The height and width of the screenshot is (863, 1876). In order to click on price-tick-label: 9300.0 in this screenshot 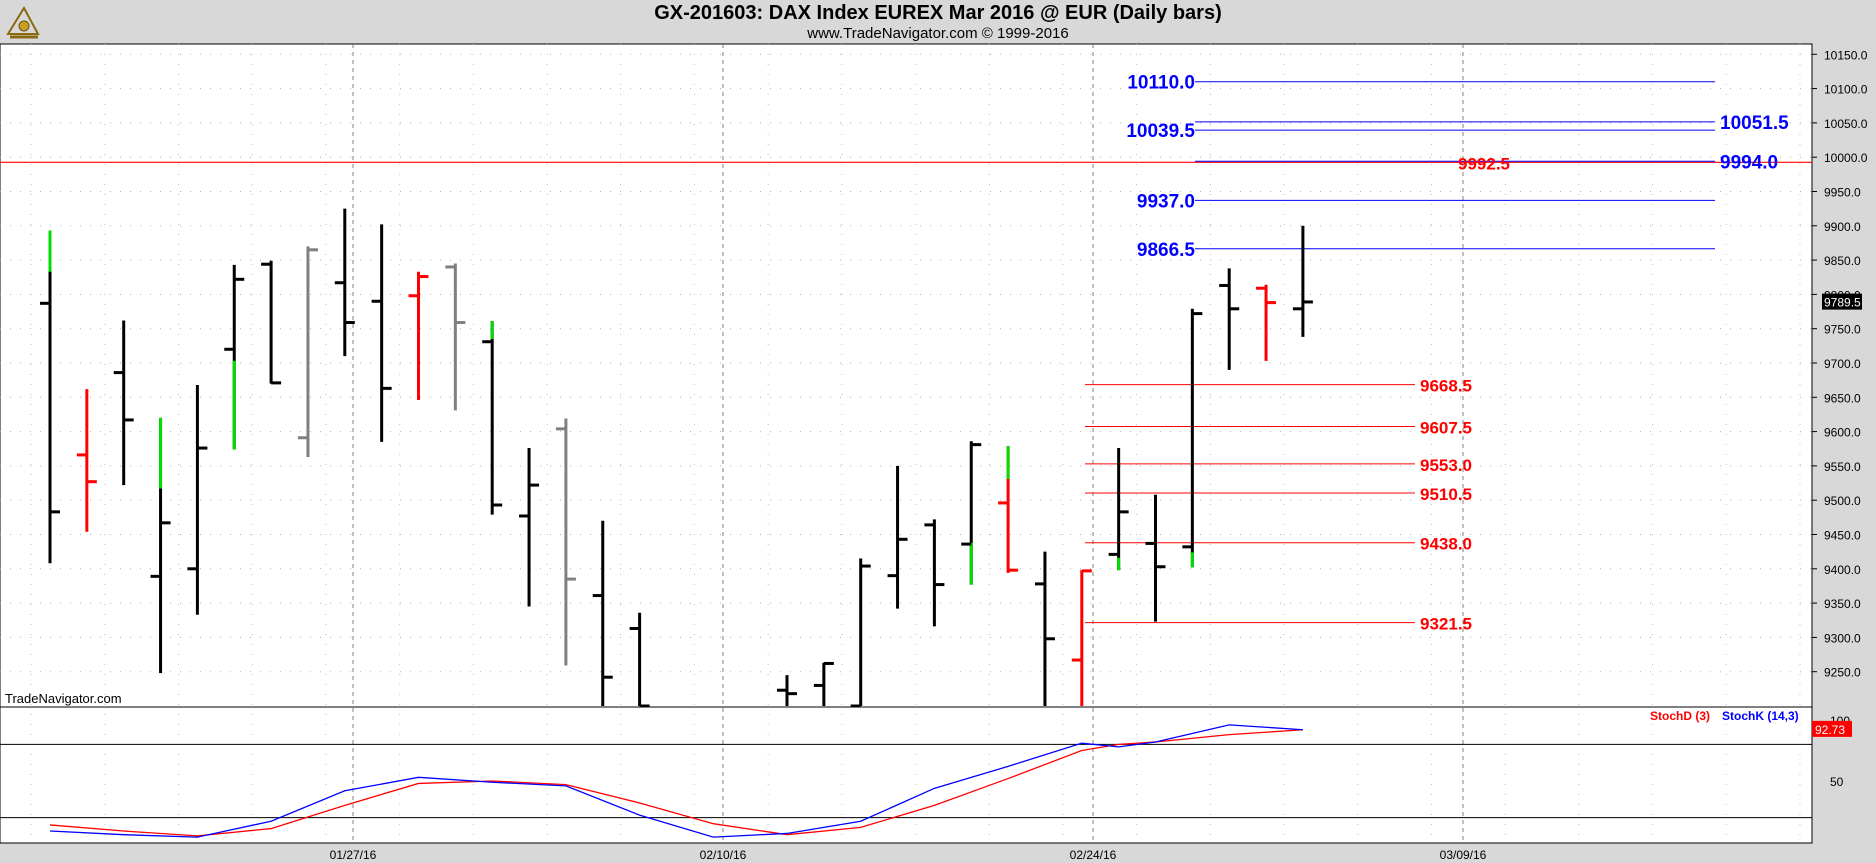, I will do `click(1842, 638)`.